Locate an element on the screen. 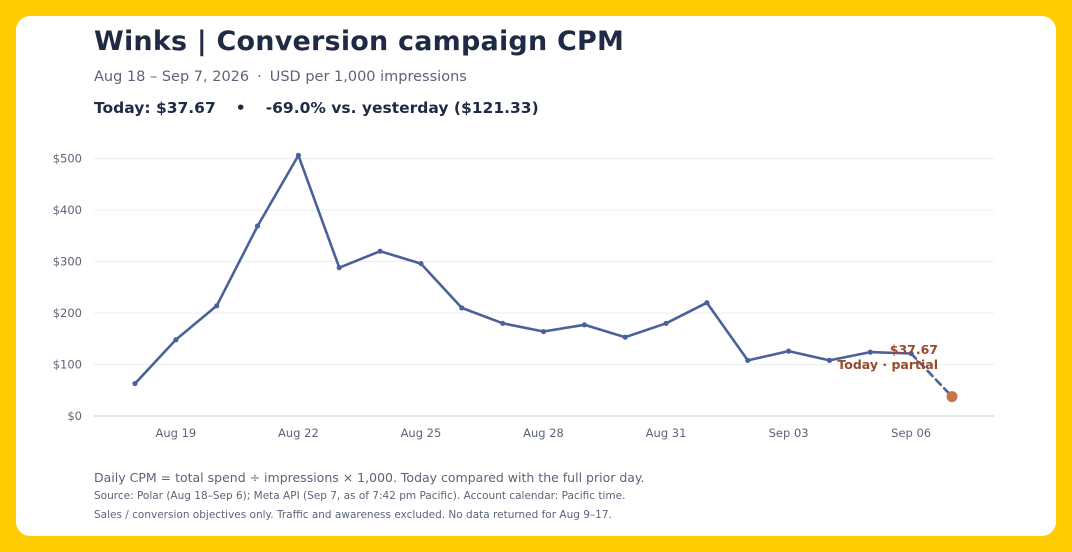 This screenshot has width=1072, height=552. today-point is located at coordinates (952, 397).